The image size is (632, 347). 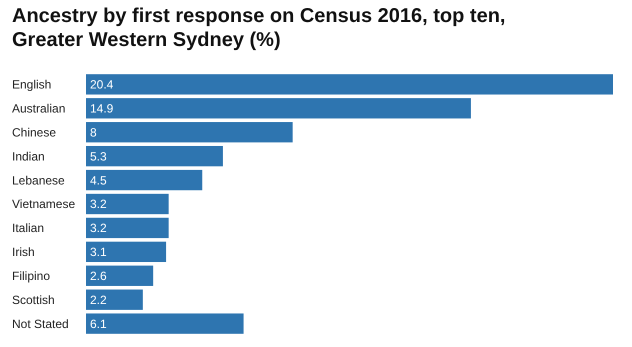 I want to click on y-tick-label: Lebanese, so click(x=39, y=180).